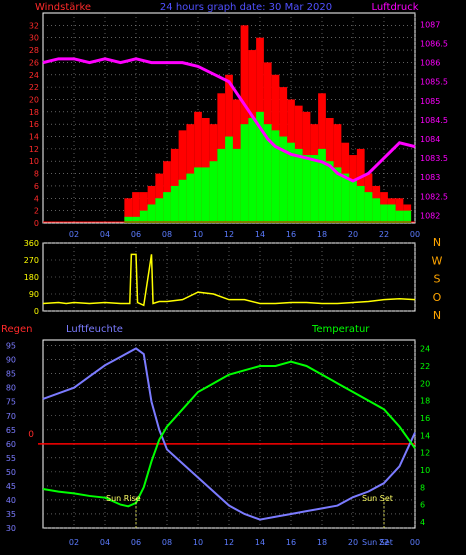  What do you see at coordinates (430, 101) in the screenshot?
I see `pressure-tick-label: 1085` at bounding box center [430, 101].